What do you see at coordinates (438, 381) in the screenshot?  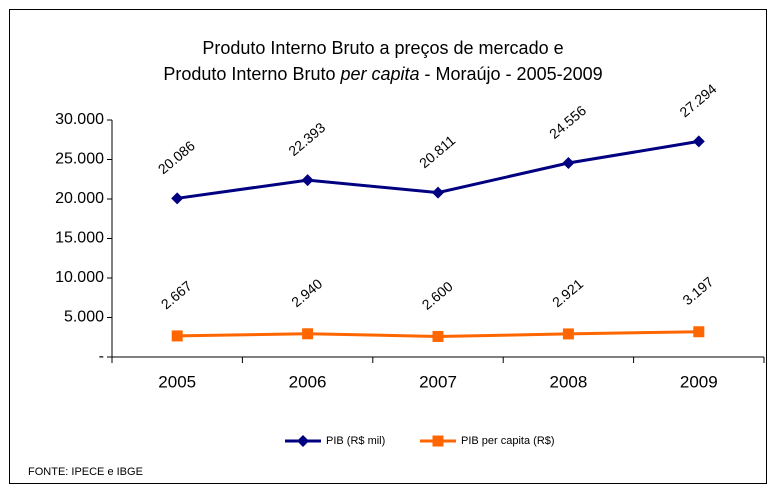 I see `x-tick-label: 2007` at bounding box center [438, 381].